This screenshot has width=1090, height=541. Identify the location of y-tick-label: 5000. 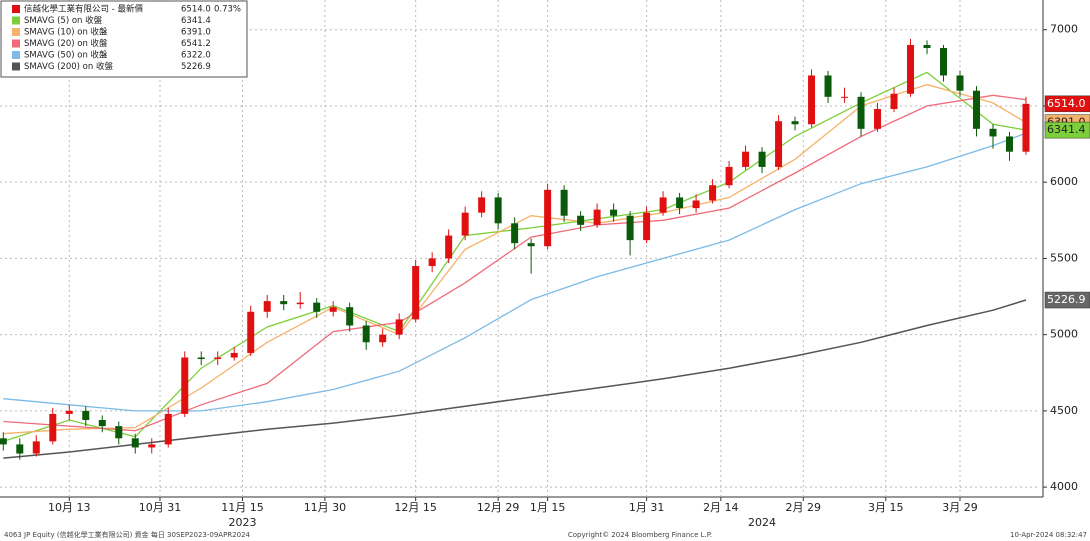
(1064, 334).